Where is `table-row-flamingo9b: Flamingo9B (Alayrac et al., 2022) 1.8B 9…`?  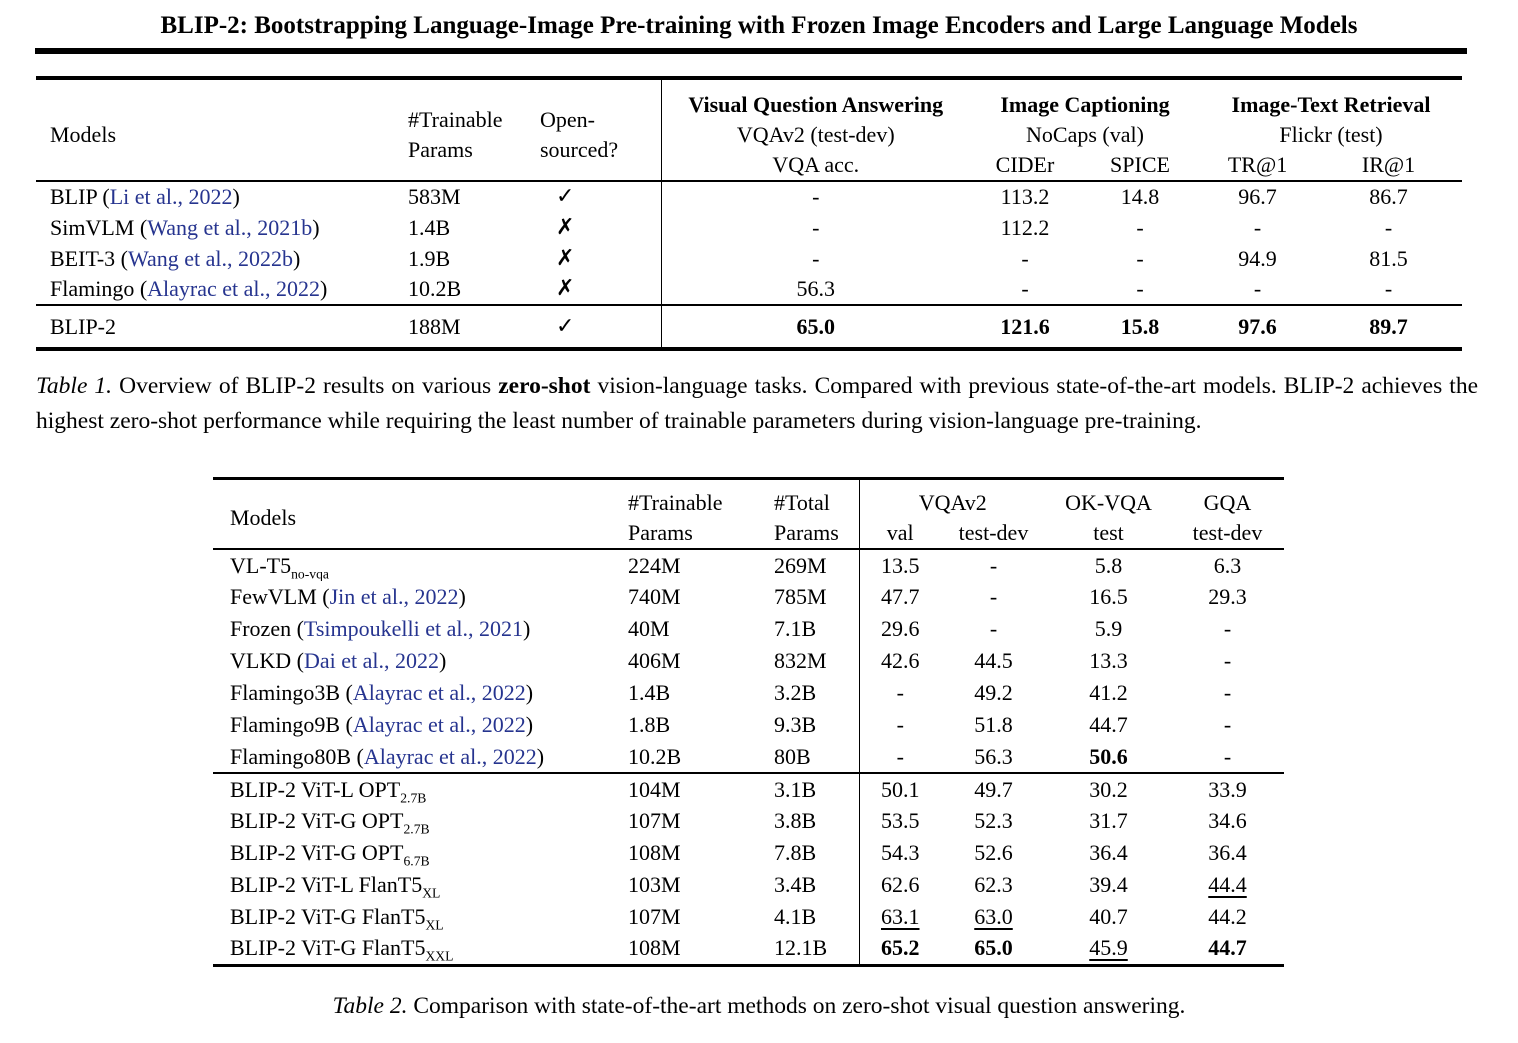
table-row-flamingo9b: Flamingo9B (Alayrac et al., 2022) 1.8B 9… is located at coordinates (748, 725).